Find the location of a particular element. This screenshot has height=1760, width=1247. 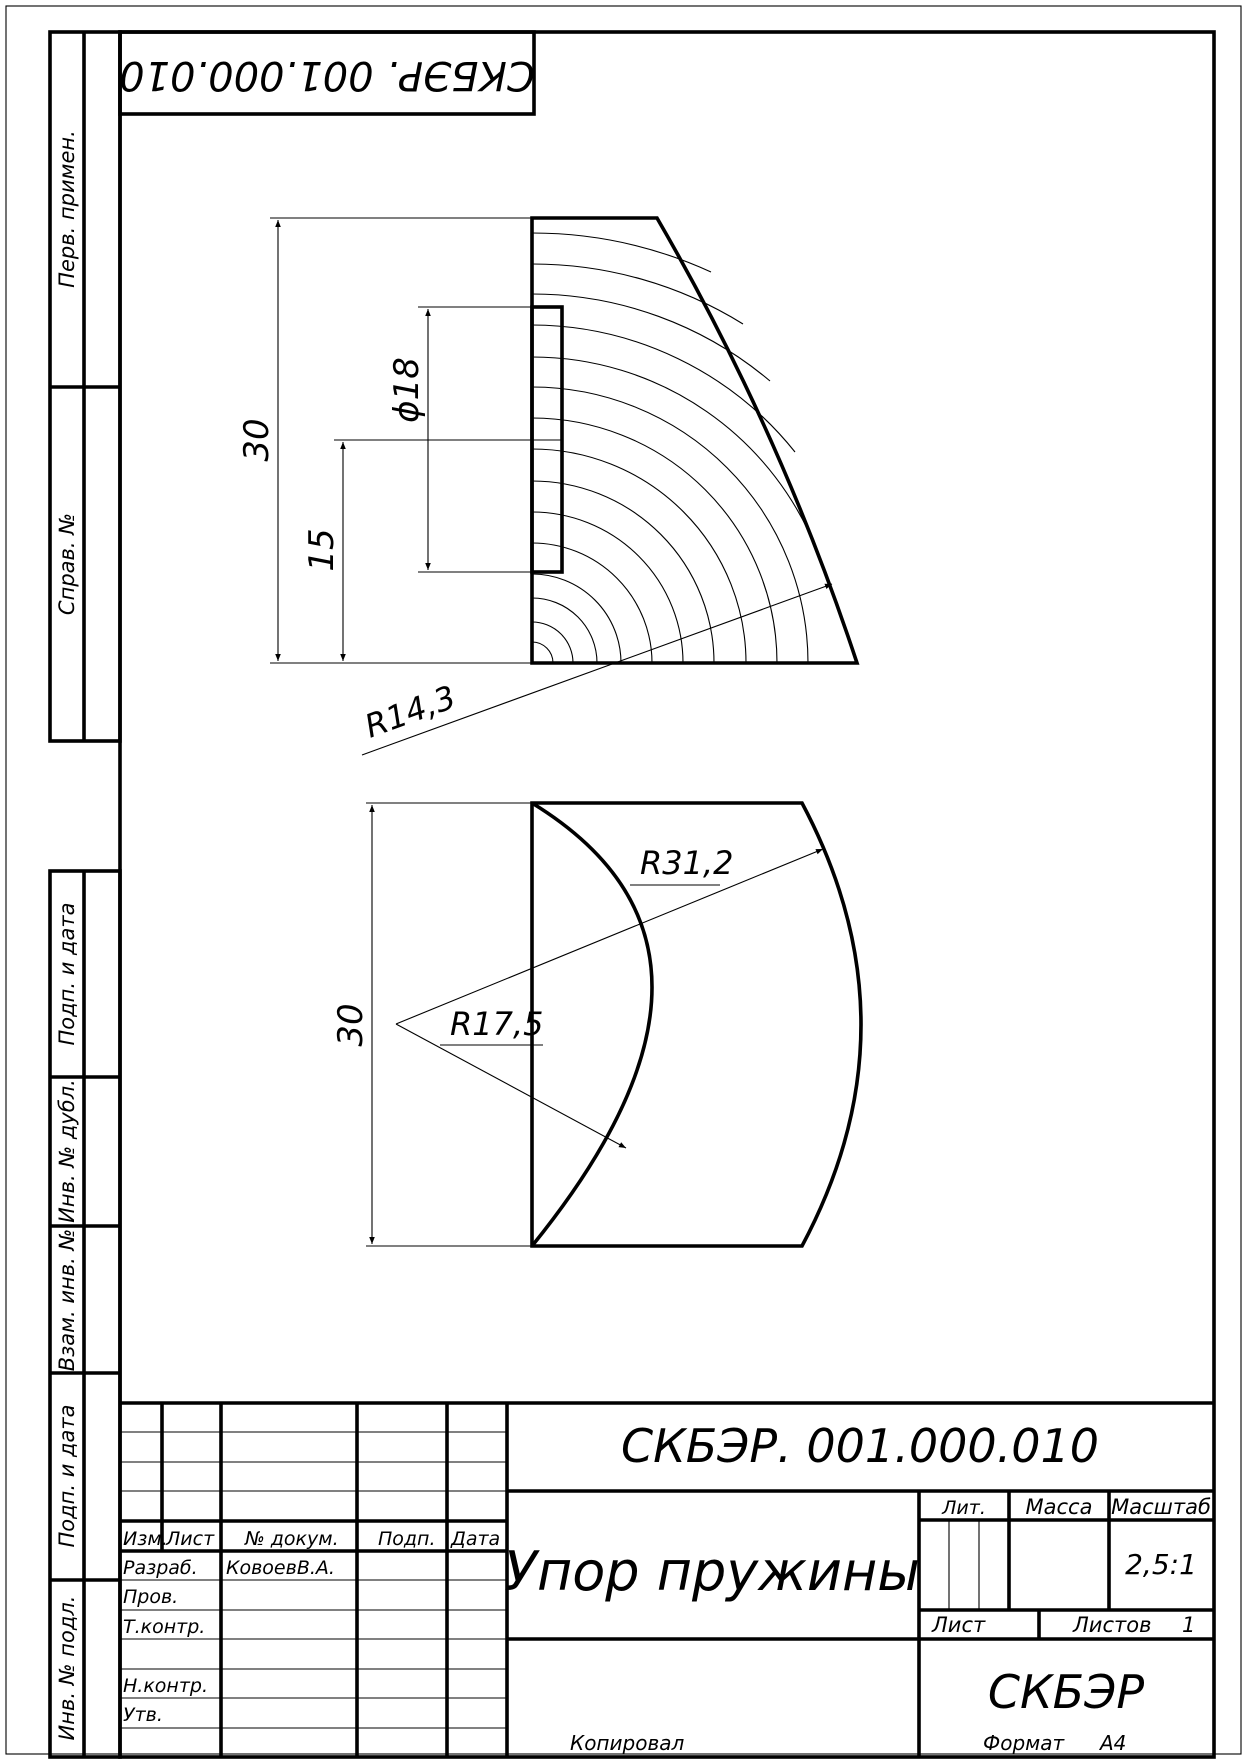

front-view-inner-arc is located at coordinates (592, 1024).